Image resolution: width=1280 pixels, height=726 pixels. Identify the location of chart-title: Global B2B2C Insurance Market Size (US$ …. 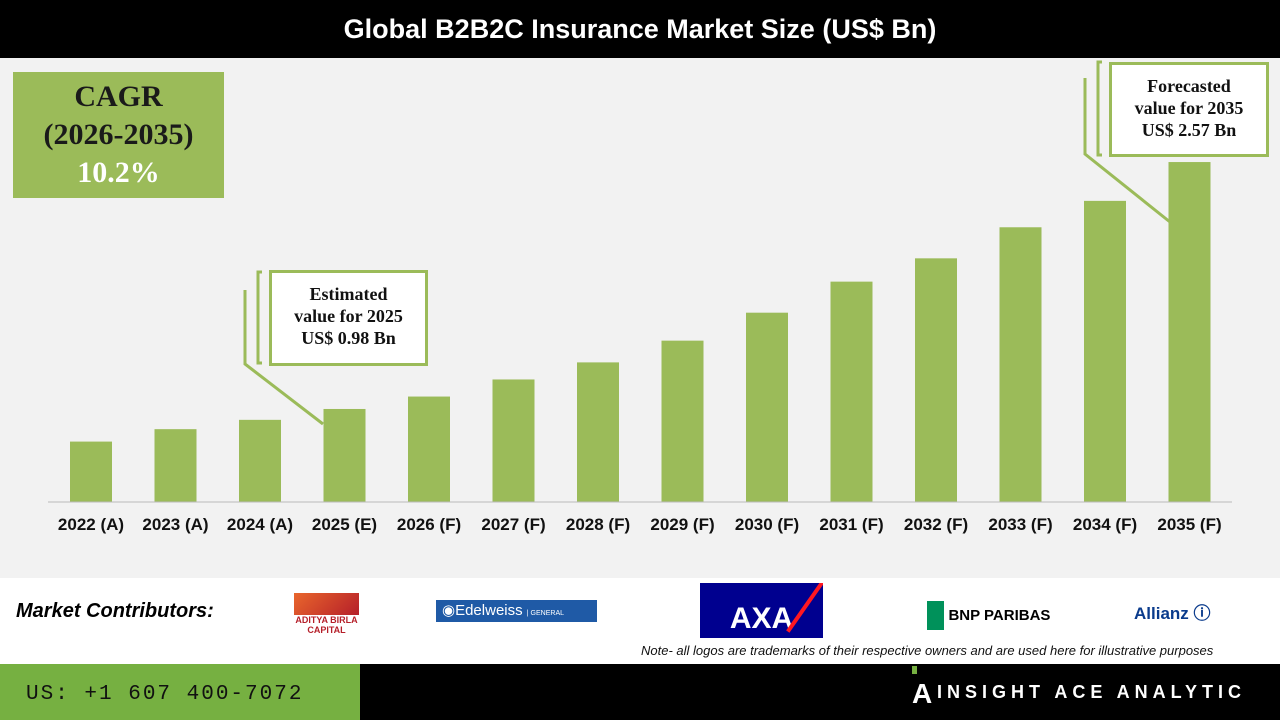
(640, 29).